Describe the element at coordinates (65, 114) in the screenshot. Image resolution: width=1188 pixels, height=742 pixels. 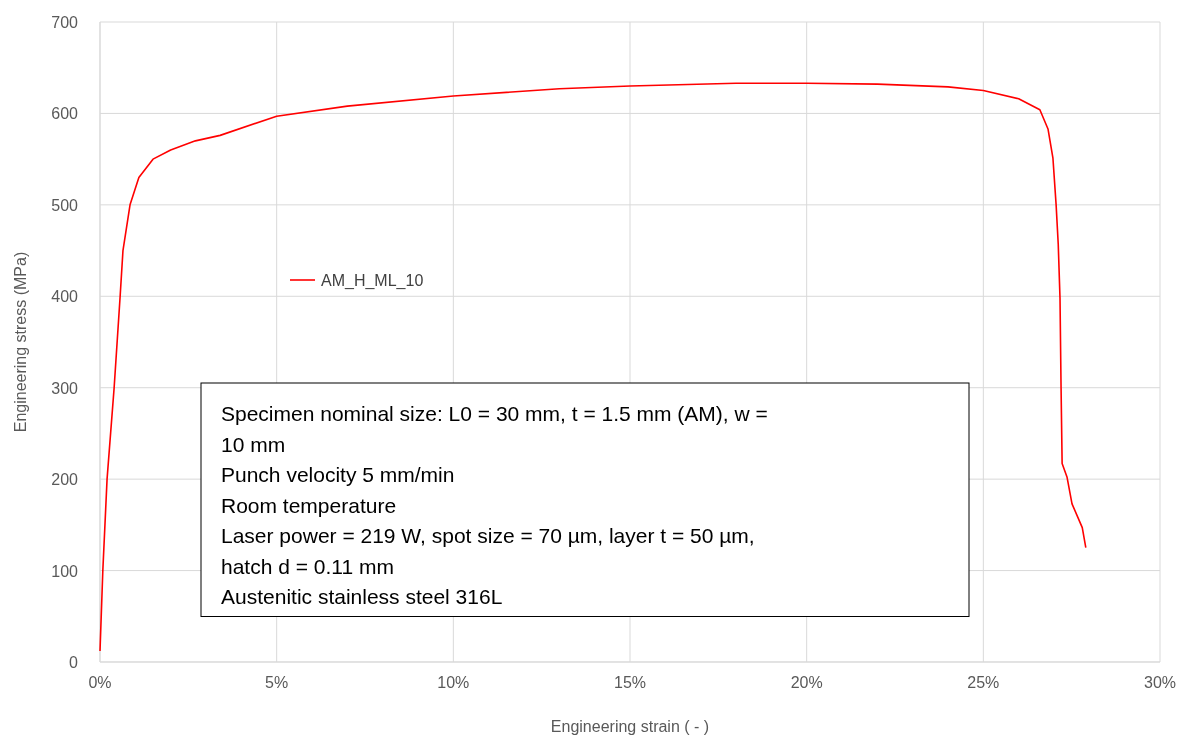
I see `y-tick-label: 600` at that location.